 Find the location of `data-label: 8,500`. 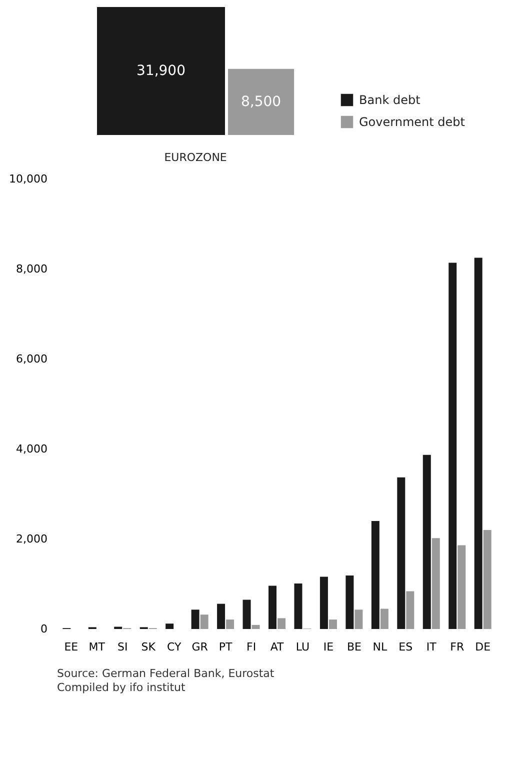

data-label: 8,500 is located at coordinates (261, 102).